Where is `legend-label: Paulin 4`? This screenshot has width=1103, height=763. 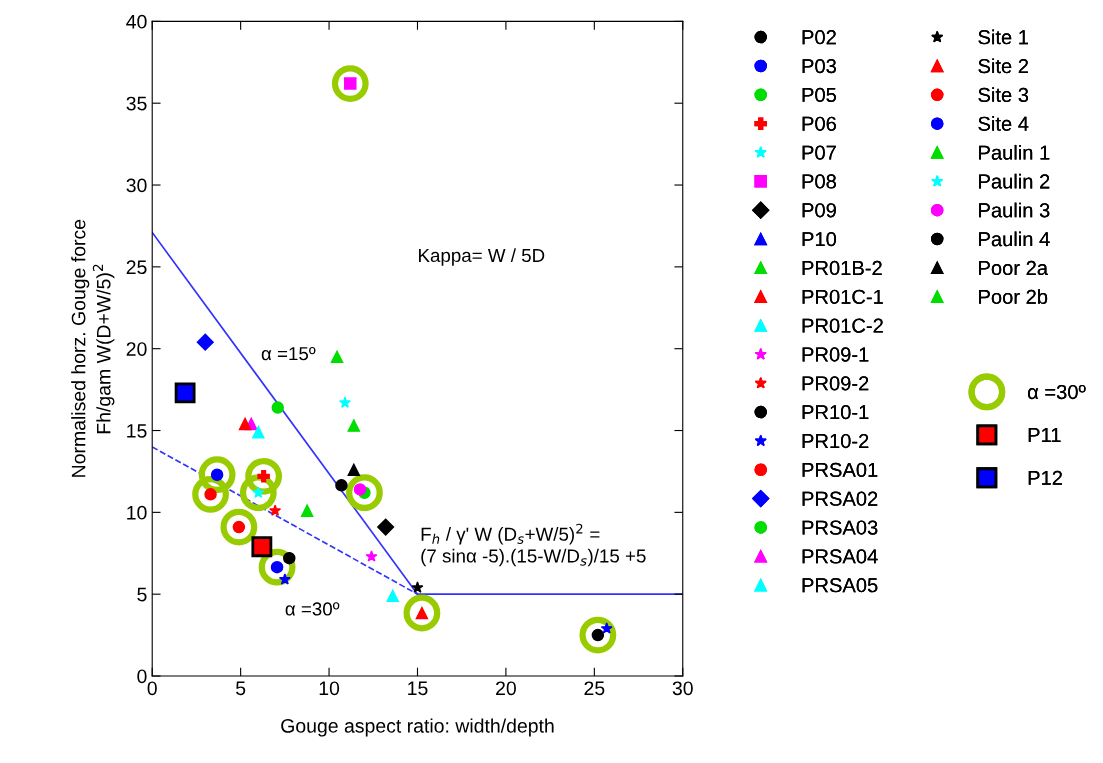 legend-label: Paulin 4 is located at coordinates (1014, 239).